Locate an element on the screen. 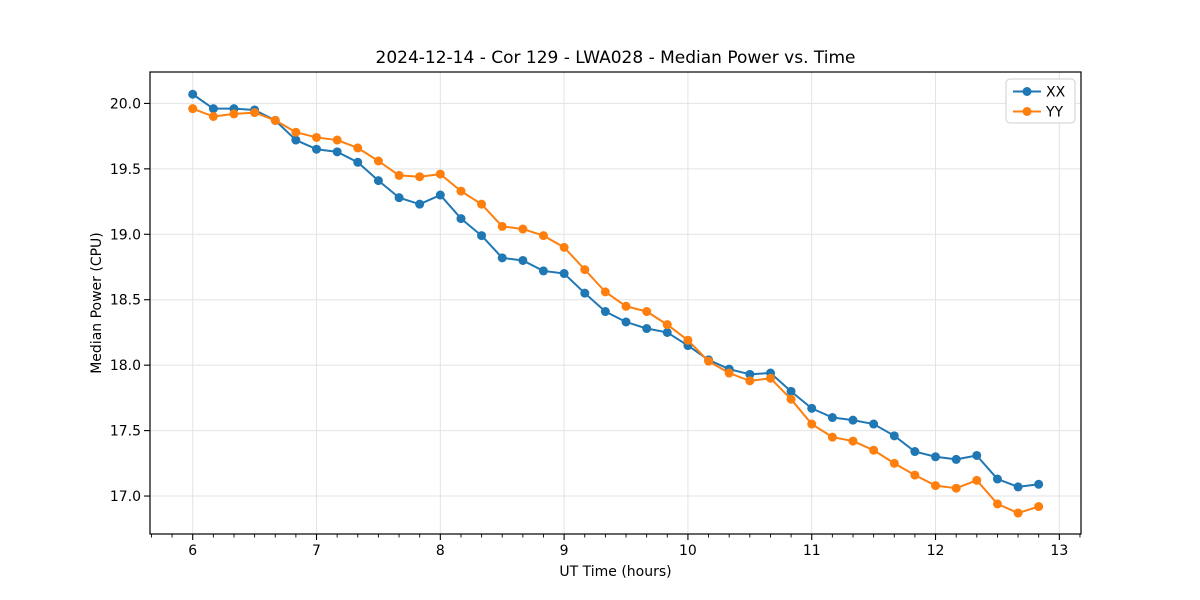 This screenshot has width=1200, height=600. x-tick-label: 13 is located at coordinates (1059, 551).